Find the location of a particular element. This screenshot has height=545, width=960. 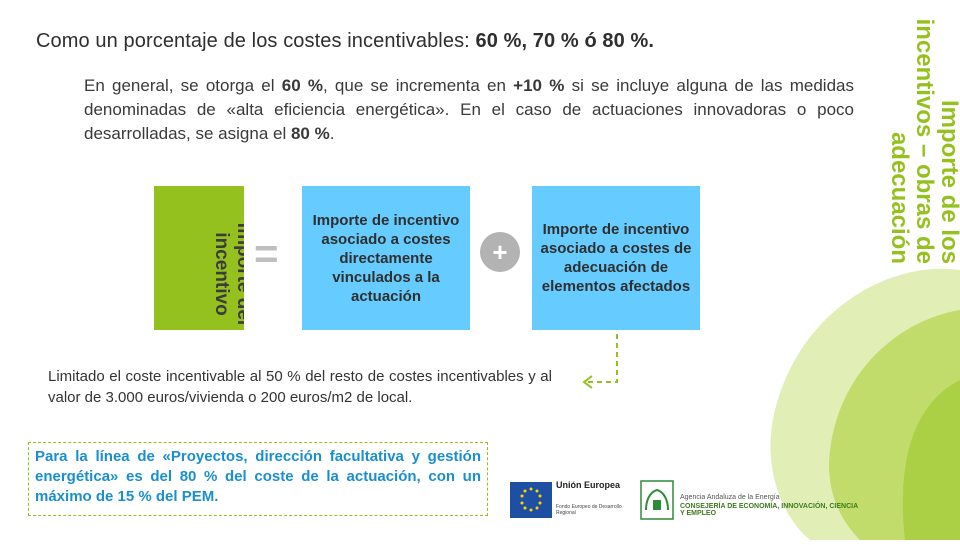

agency-name: Agencia Andaluza de la Energía is located at coordinates (730, 497).